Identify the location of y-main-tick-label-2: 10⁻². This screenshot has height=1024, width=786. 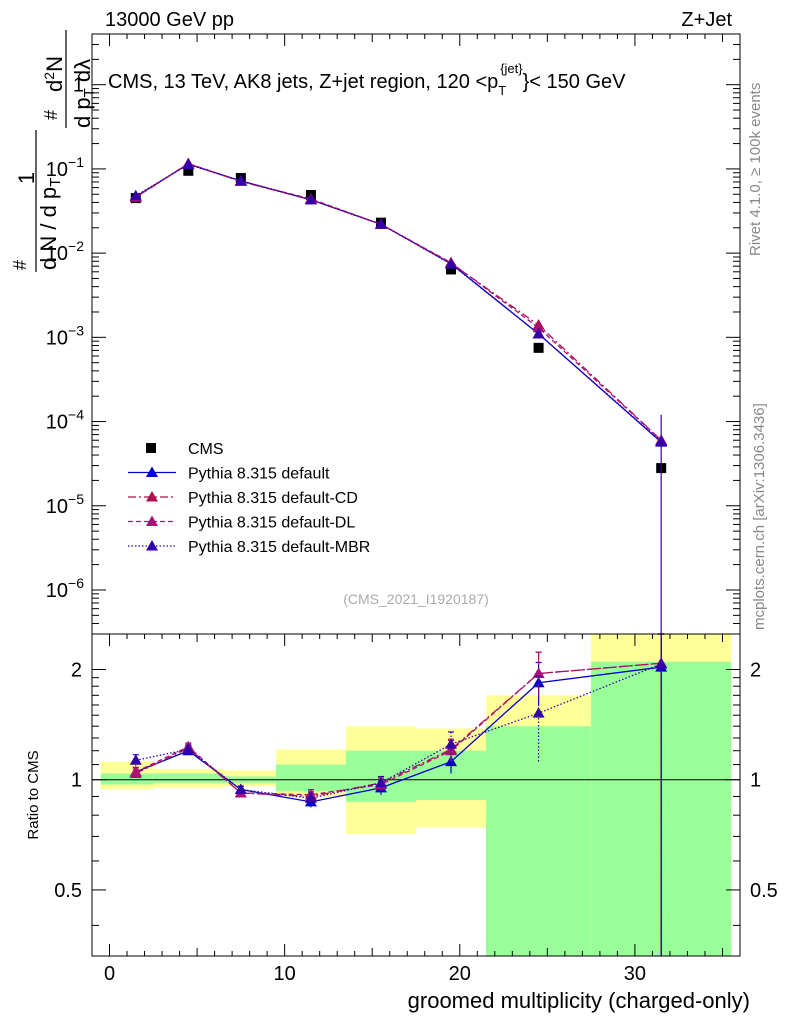
(65, 251).